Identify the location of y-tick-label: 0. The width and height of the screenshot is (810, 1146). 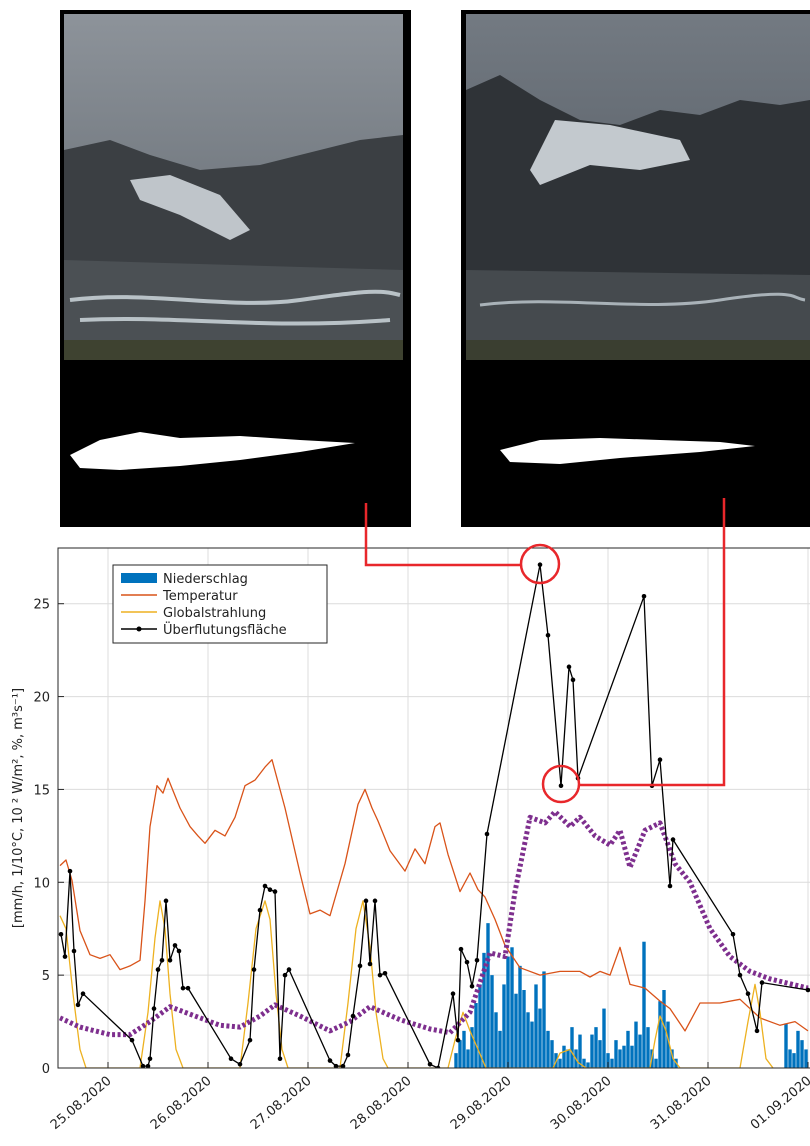
(46, 1069).